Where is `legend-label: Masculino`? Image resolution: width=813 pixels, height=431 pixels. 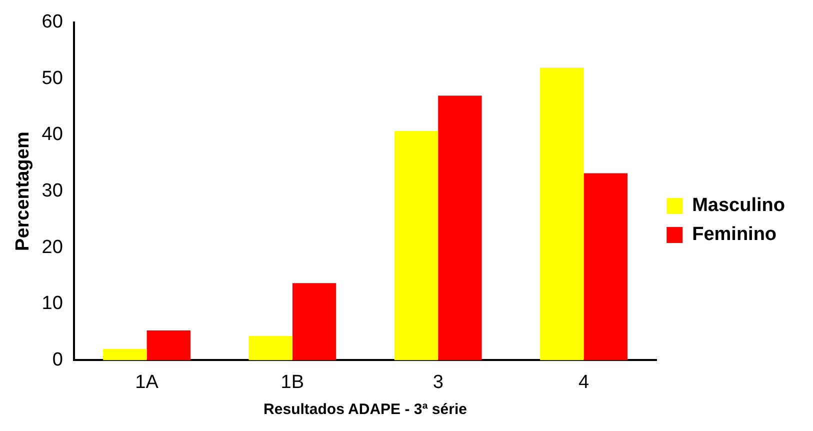
legend-label: Masculino is located at coordinates (739, 205).